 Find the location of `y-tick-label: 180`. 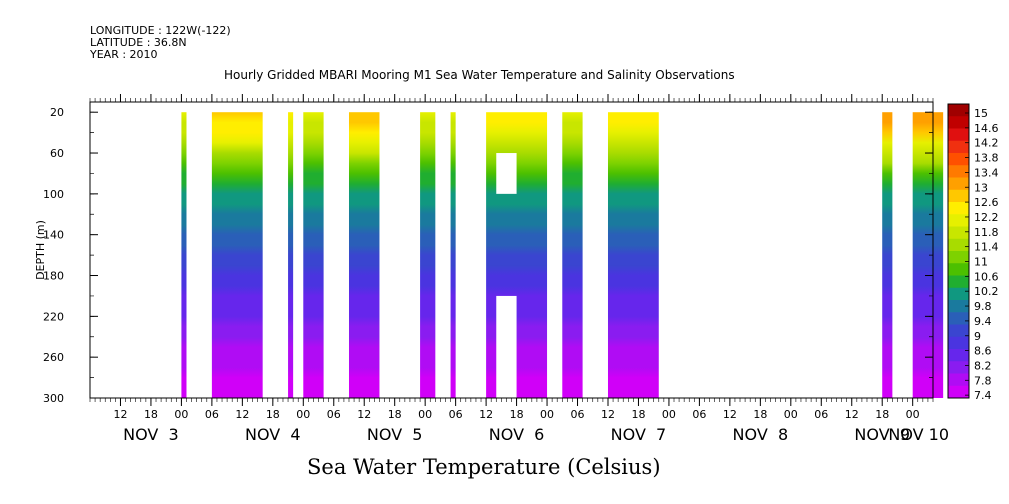

y-tick-label: 180 is located at coordinates (53, 276).